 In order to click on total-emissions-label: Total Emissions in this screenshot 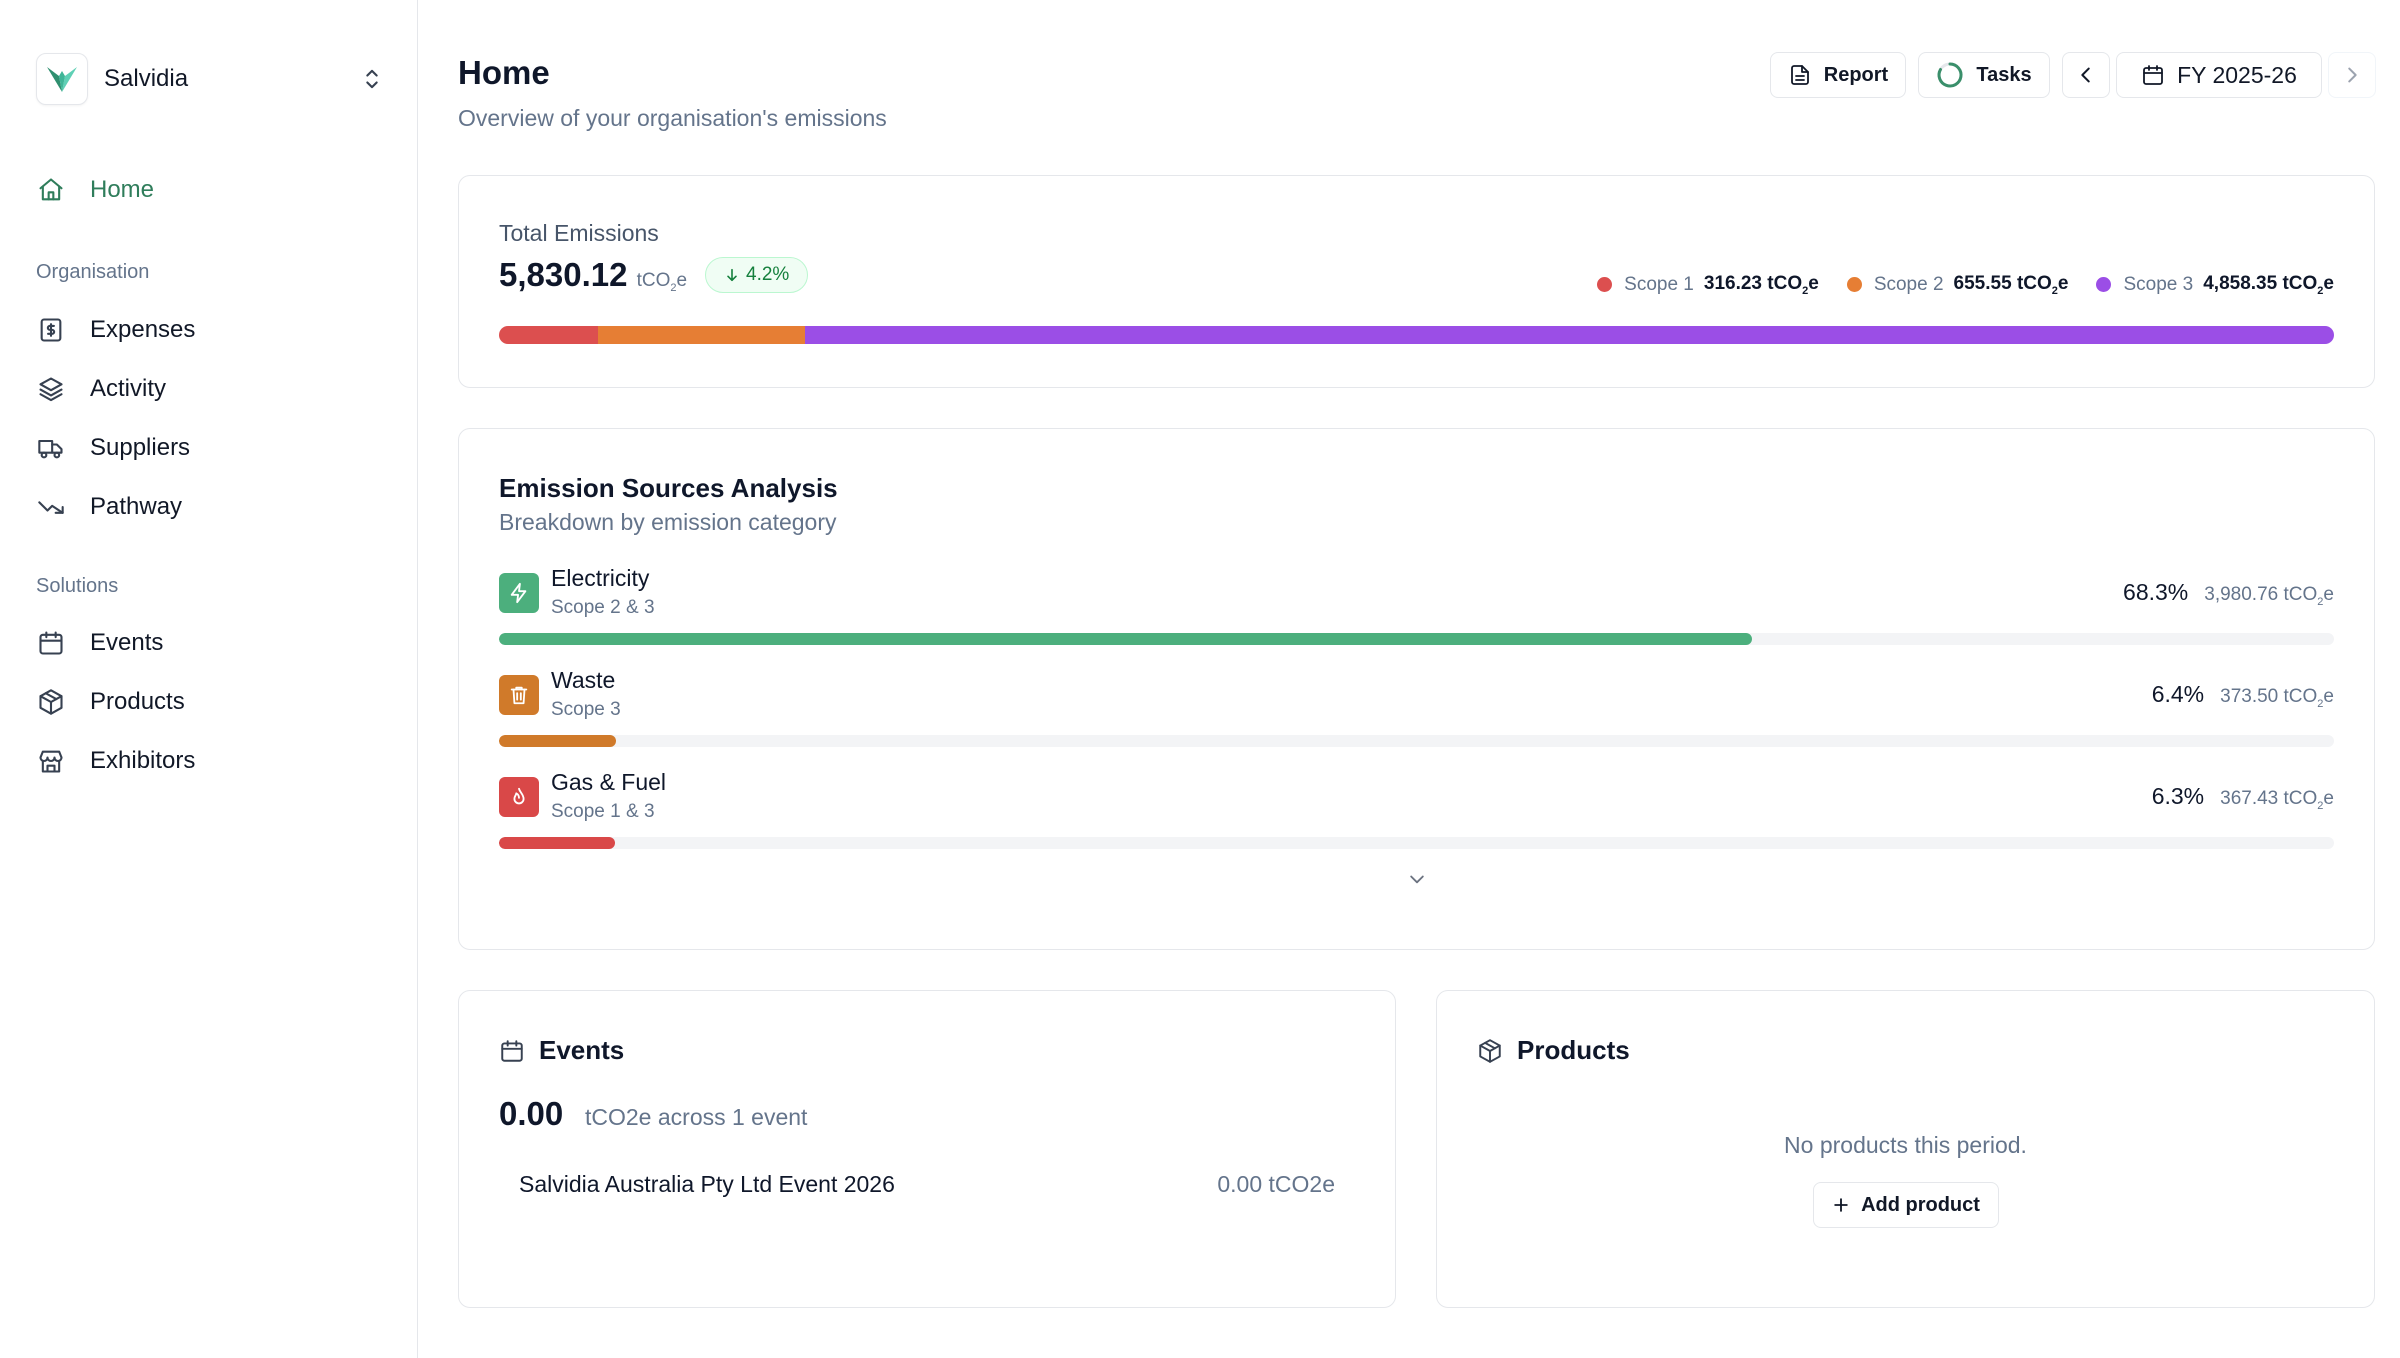, I will do `click(579, 233)`.